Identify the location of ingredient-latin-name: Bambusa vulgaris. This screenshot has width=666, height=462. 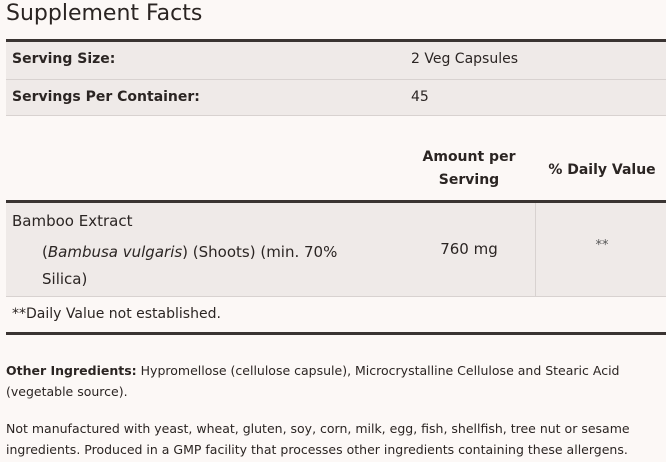
(115, 252).